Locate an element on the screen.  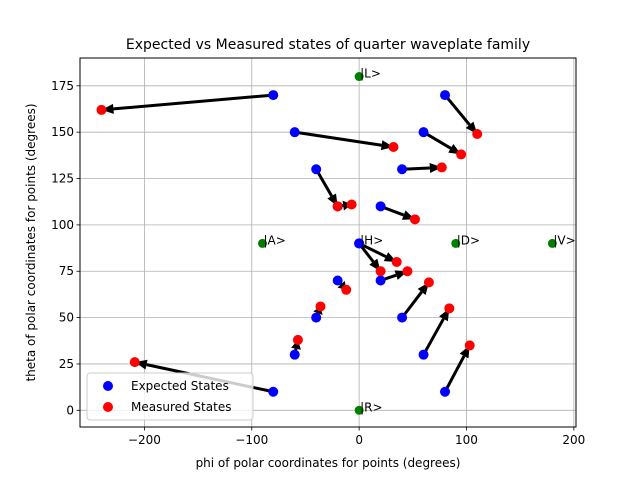
legend-marker-measured is located at coordinates (108, 407).